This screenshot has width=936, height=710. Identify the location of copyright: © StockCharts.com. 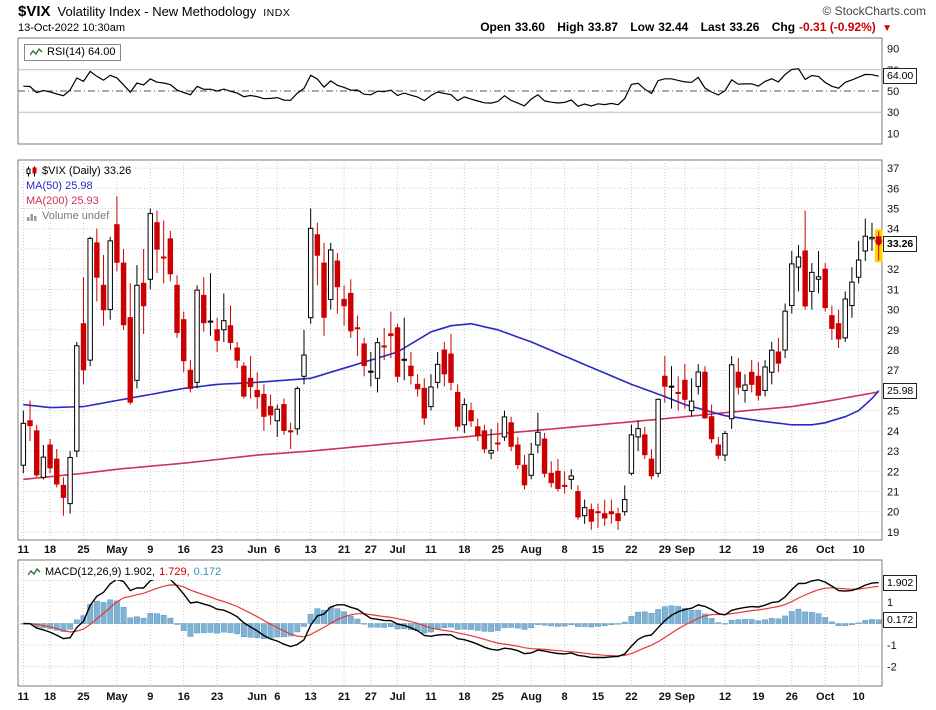
(874, 11).